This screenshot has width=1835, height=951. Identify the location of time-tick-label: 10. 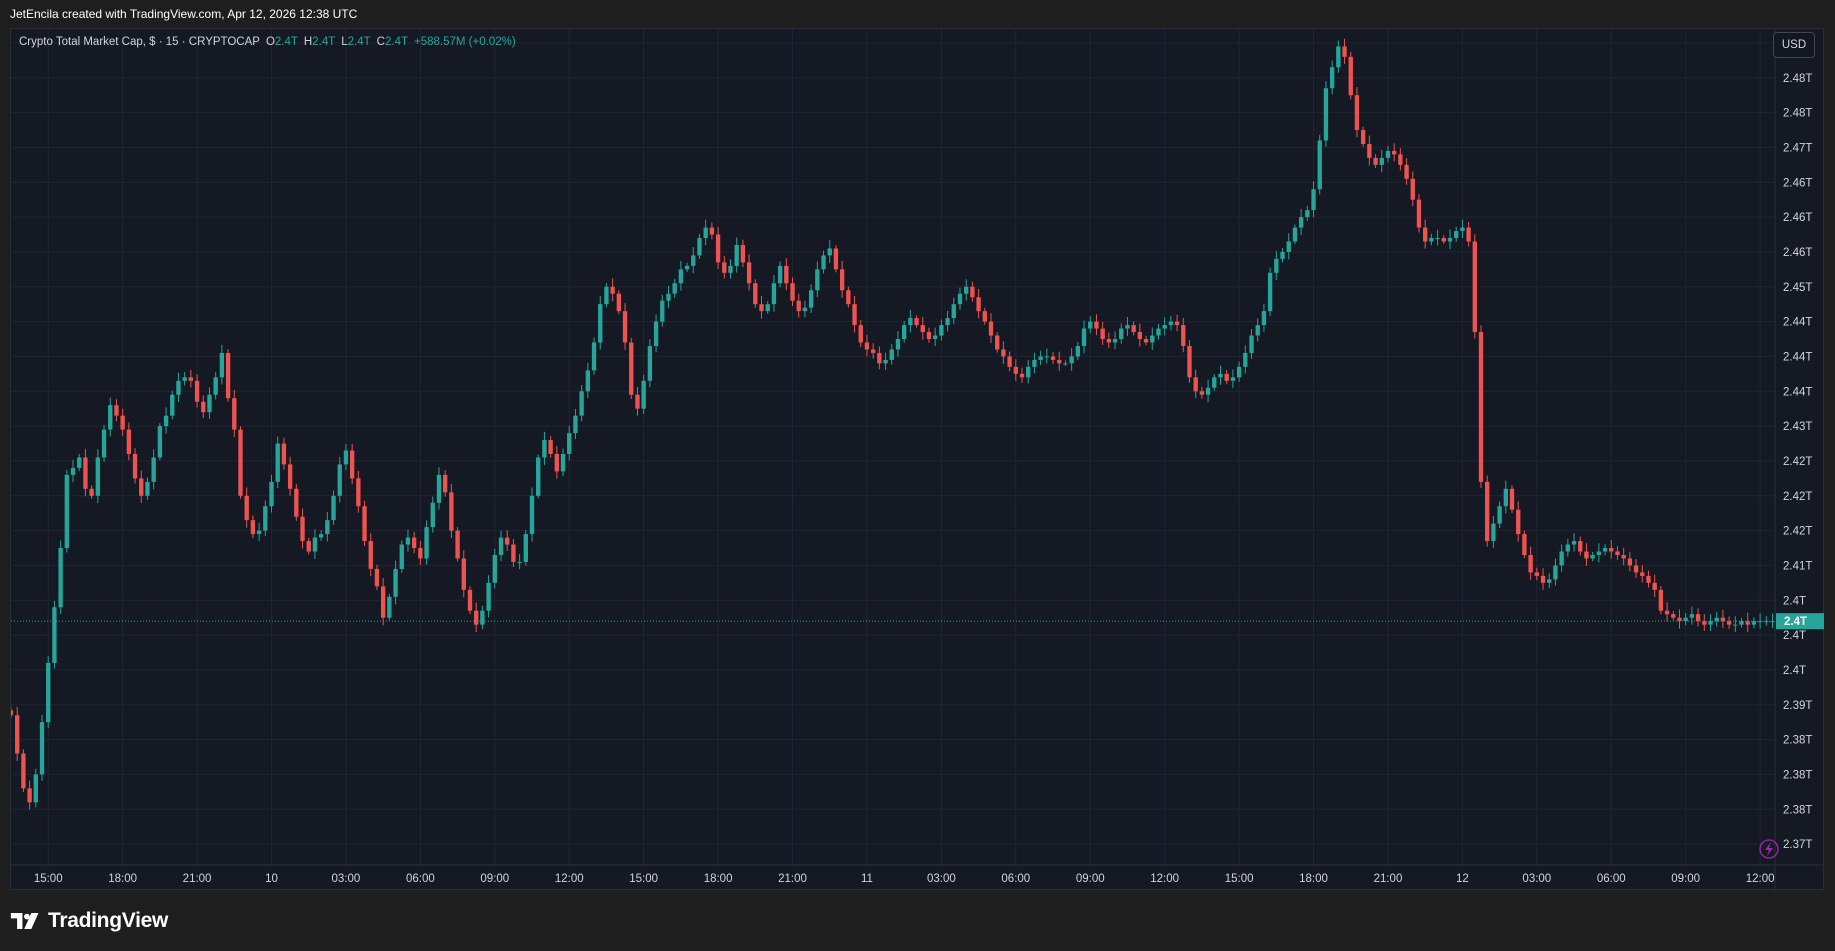
(271, 879).